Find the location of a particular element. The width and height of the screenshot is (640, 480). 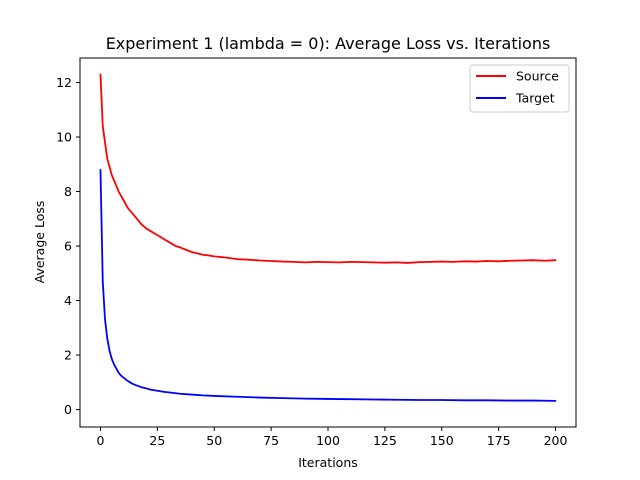

x-tick-label: 175 is located at coordinates (499, 440).